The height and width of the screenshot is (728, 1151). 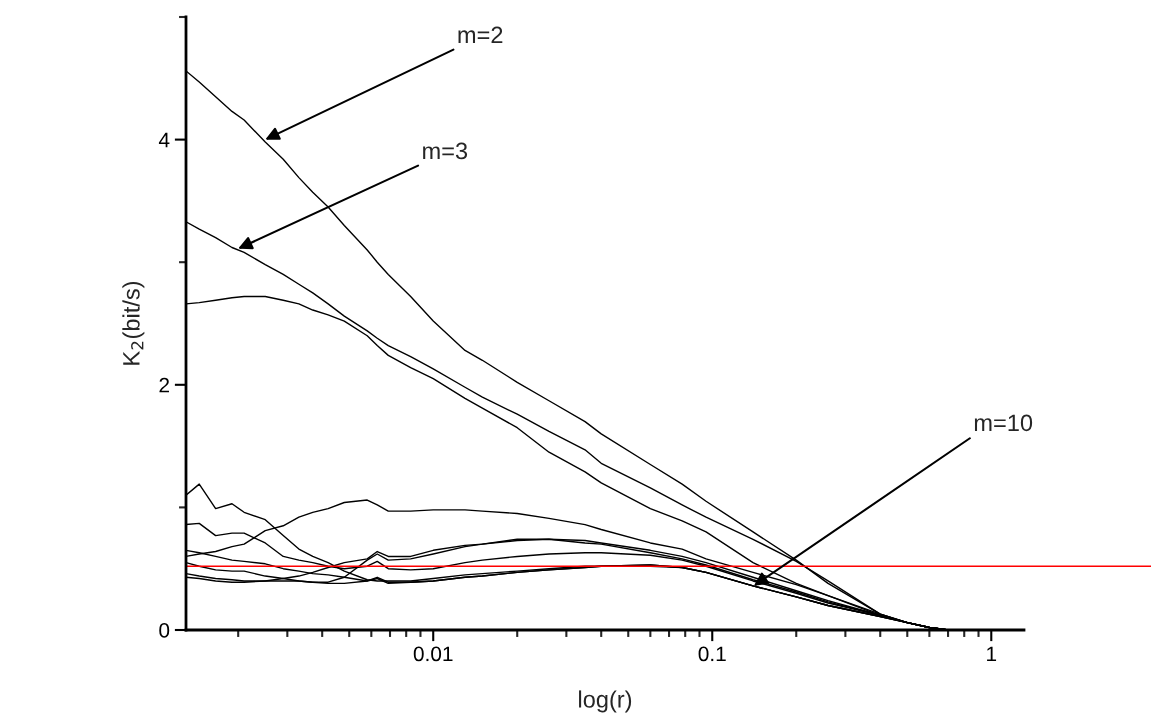 I want to click on y-axis-title: K$_{2}$(bit/s), so click(x=133, y=323).